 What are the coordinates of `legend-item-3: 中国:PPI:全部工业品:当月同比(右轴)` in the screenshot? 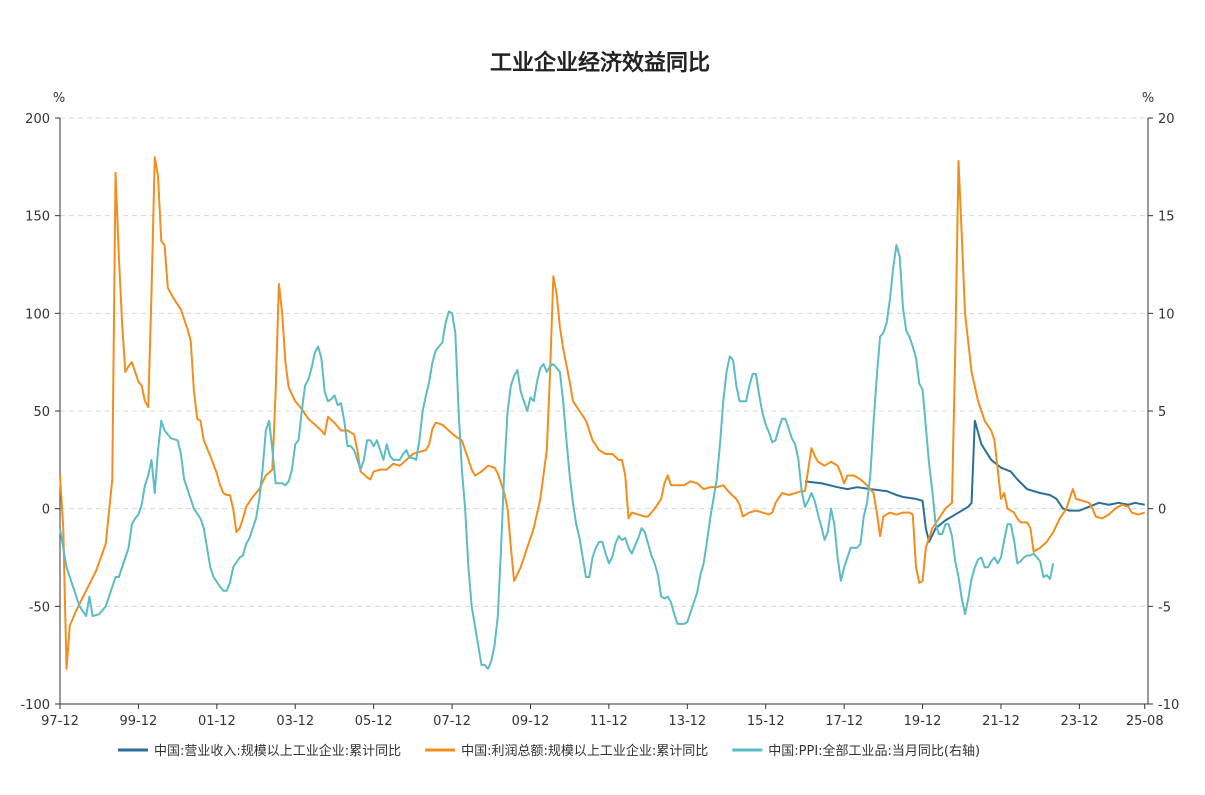 It's located at (856, 751).